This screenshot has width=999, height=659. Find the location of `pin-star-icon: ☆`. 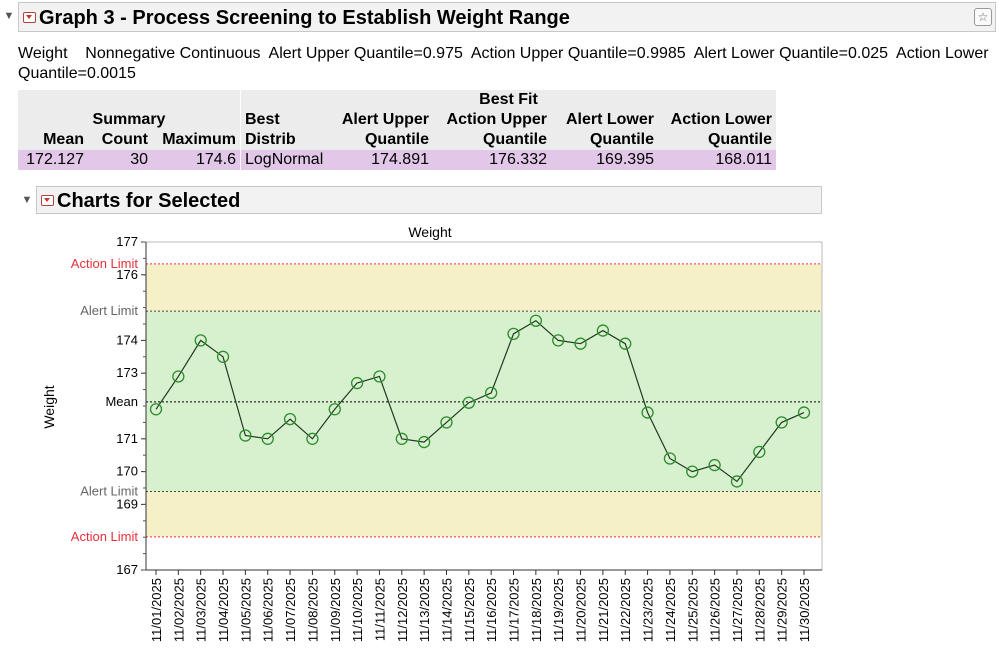

pin-star-icon: ☆ is located at coordinates (983, 17).